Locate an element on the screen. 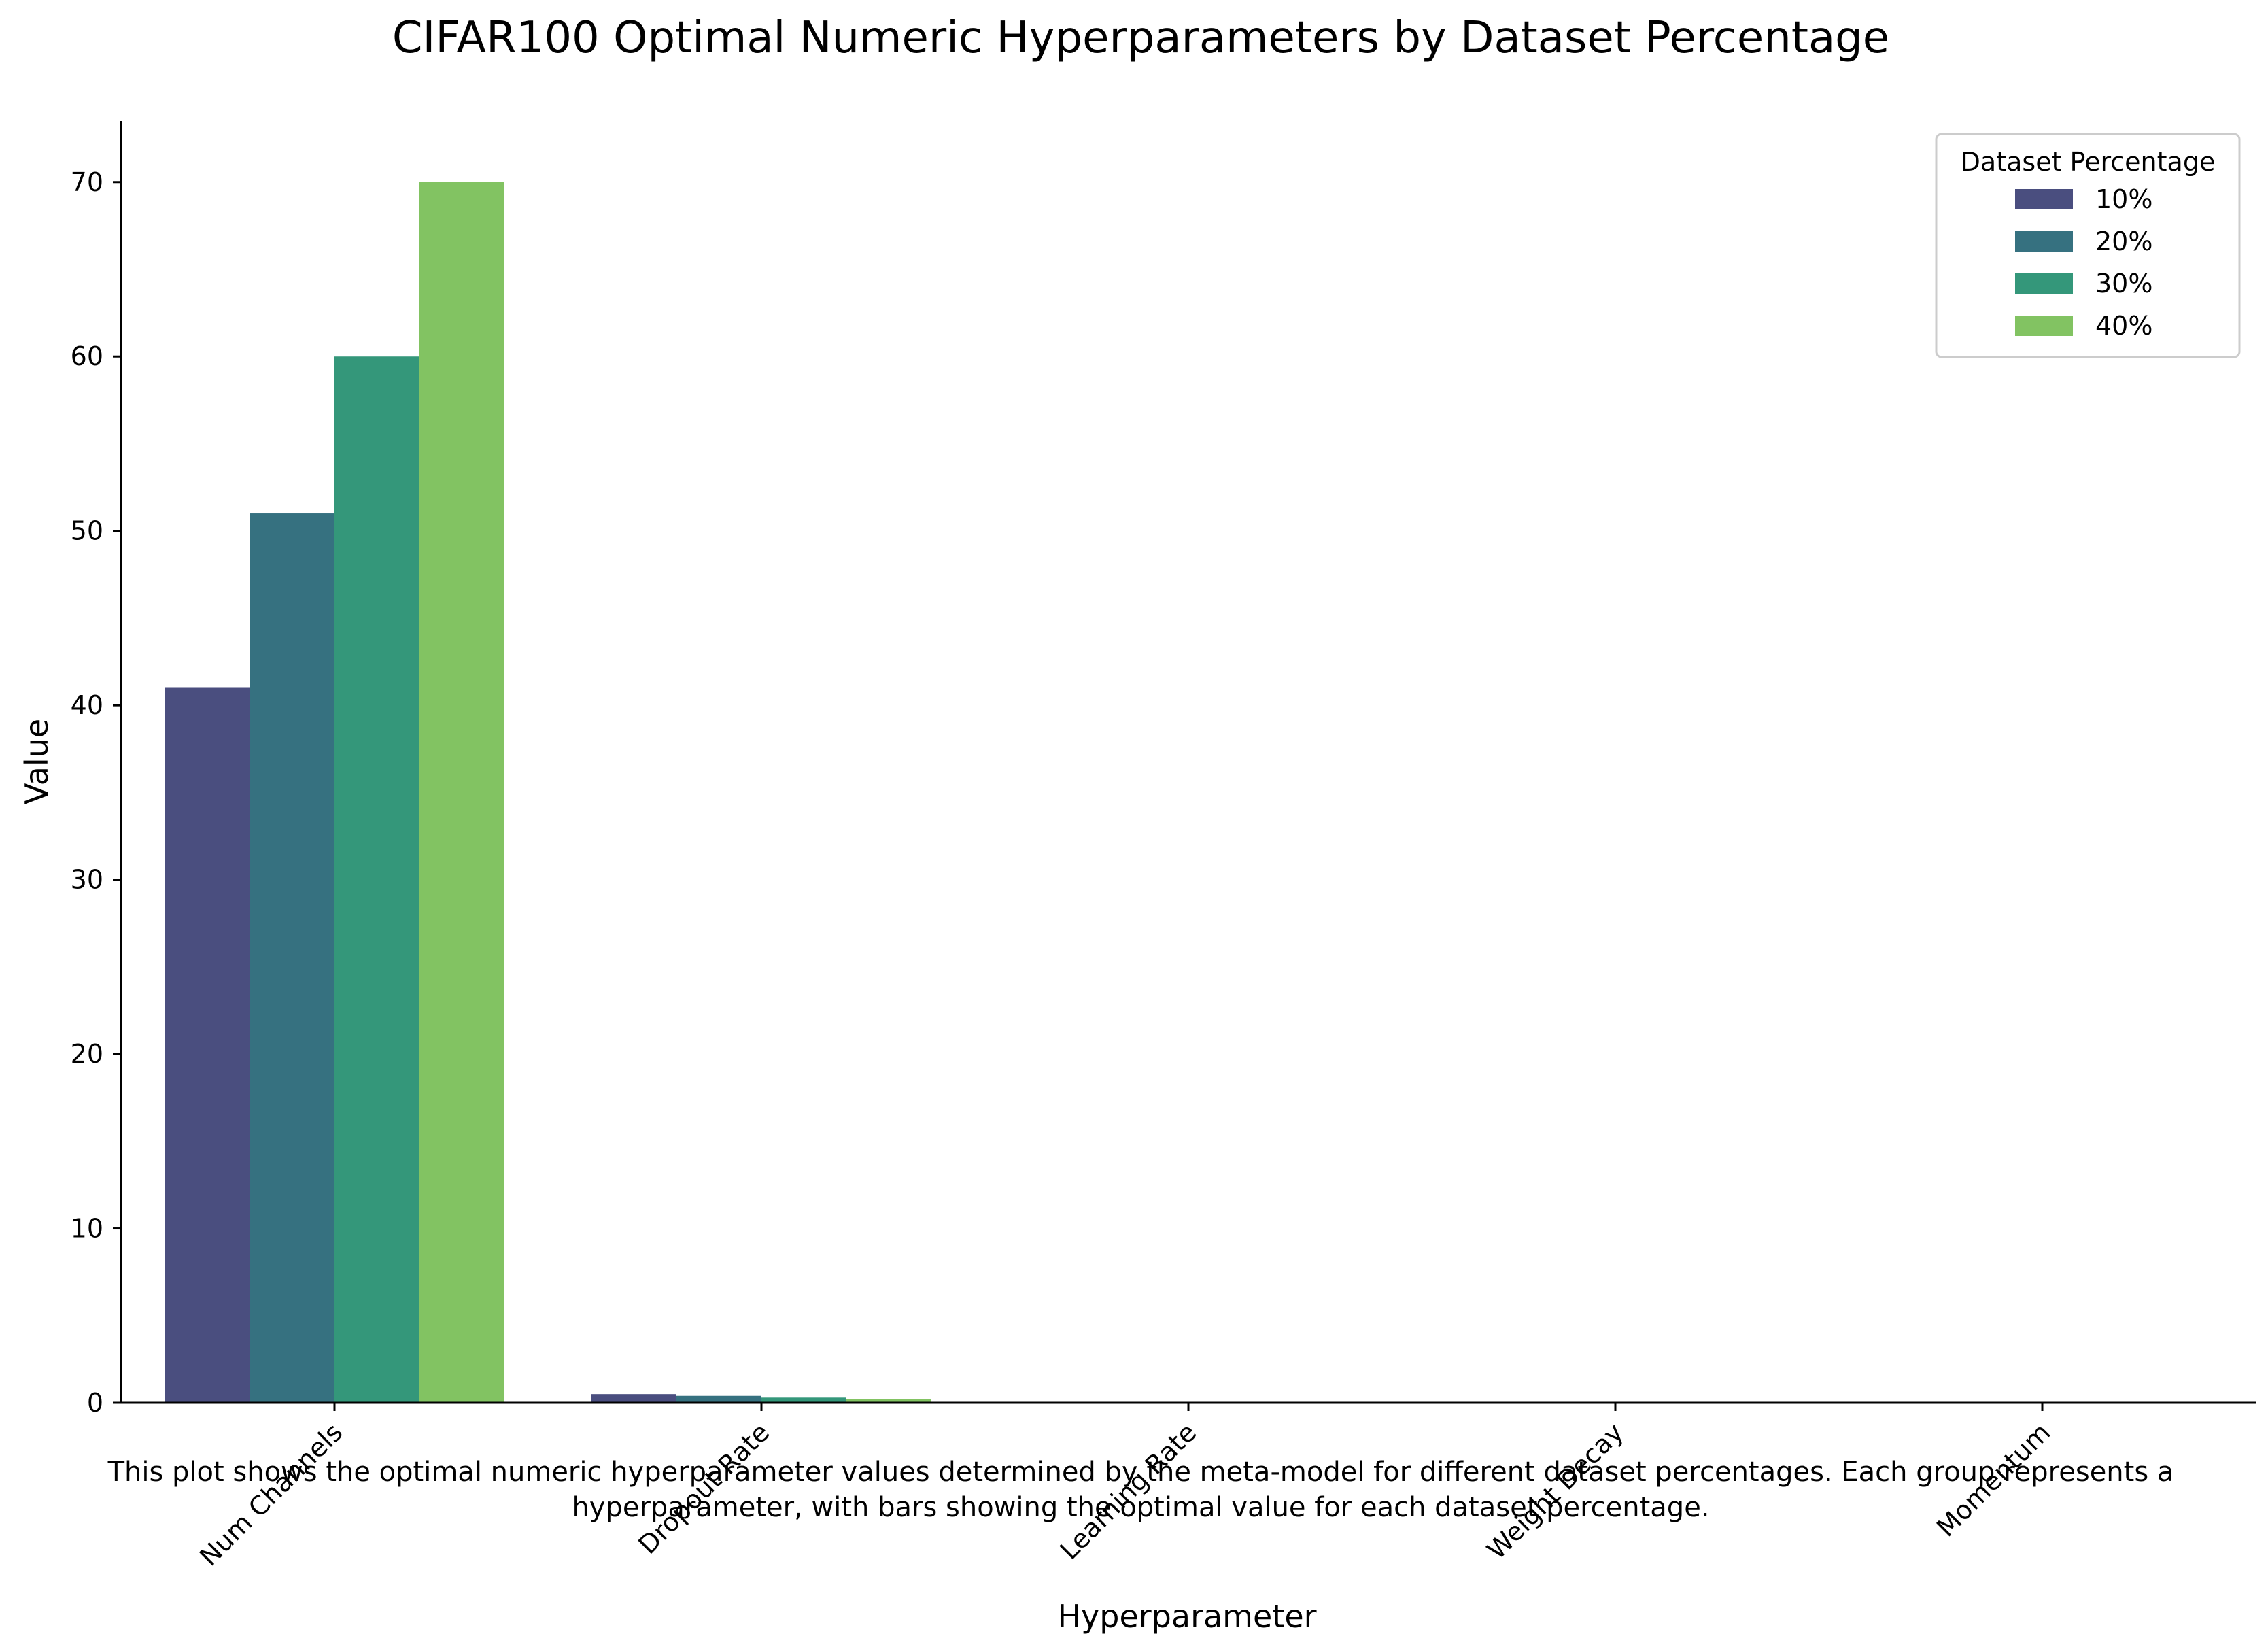 The height and width of the screenshot is (1651, 2268). legend-label: 40% is located at coordinates (2123, 326).